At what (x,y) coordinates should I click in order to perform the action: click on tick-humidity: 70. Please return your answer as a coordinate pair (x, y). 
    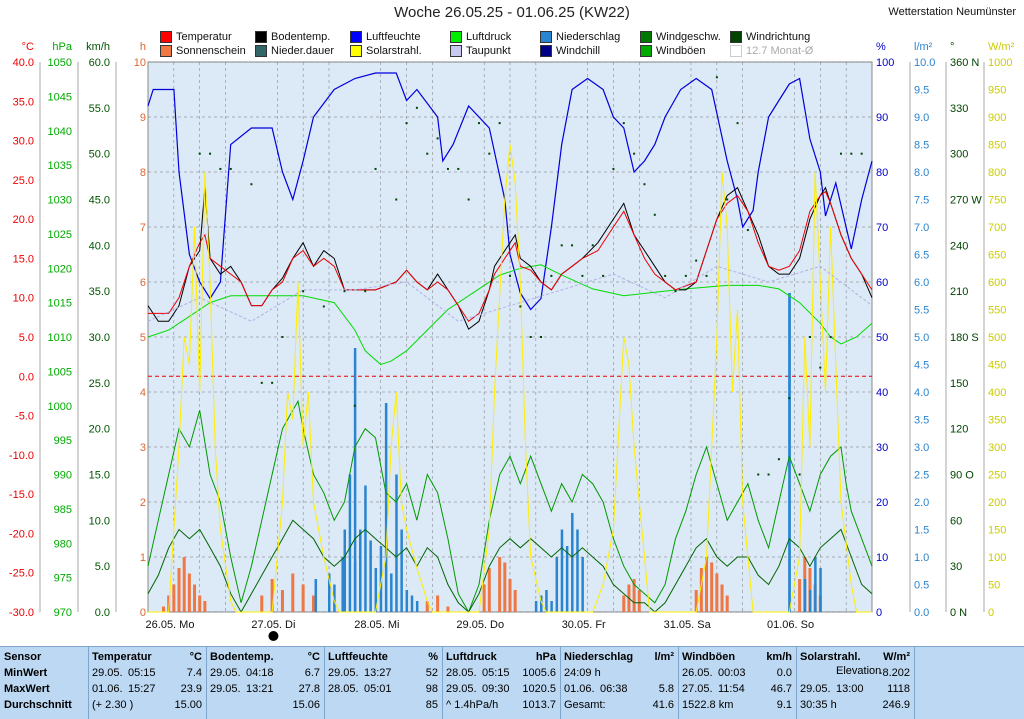
    Looking at the image, I should click on (882, 228).